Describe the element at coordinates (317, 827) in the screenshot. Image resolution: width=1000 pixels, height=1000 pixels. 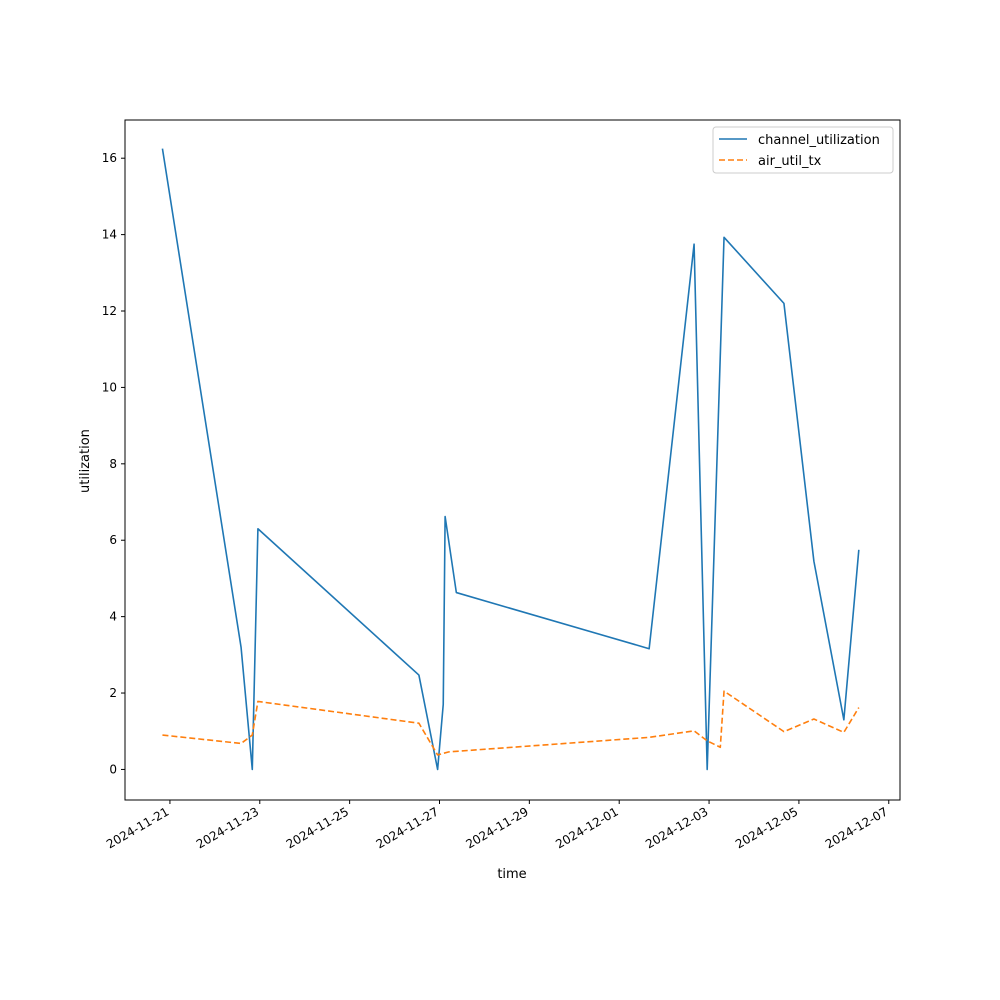
I see `x-tick-label: 2024-11-25` at that location.